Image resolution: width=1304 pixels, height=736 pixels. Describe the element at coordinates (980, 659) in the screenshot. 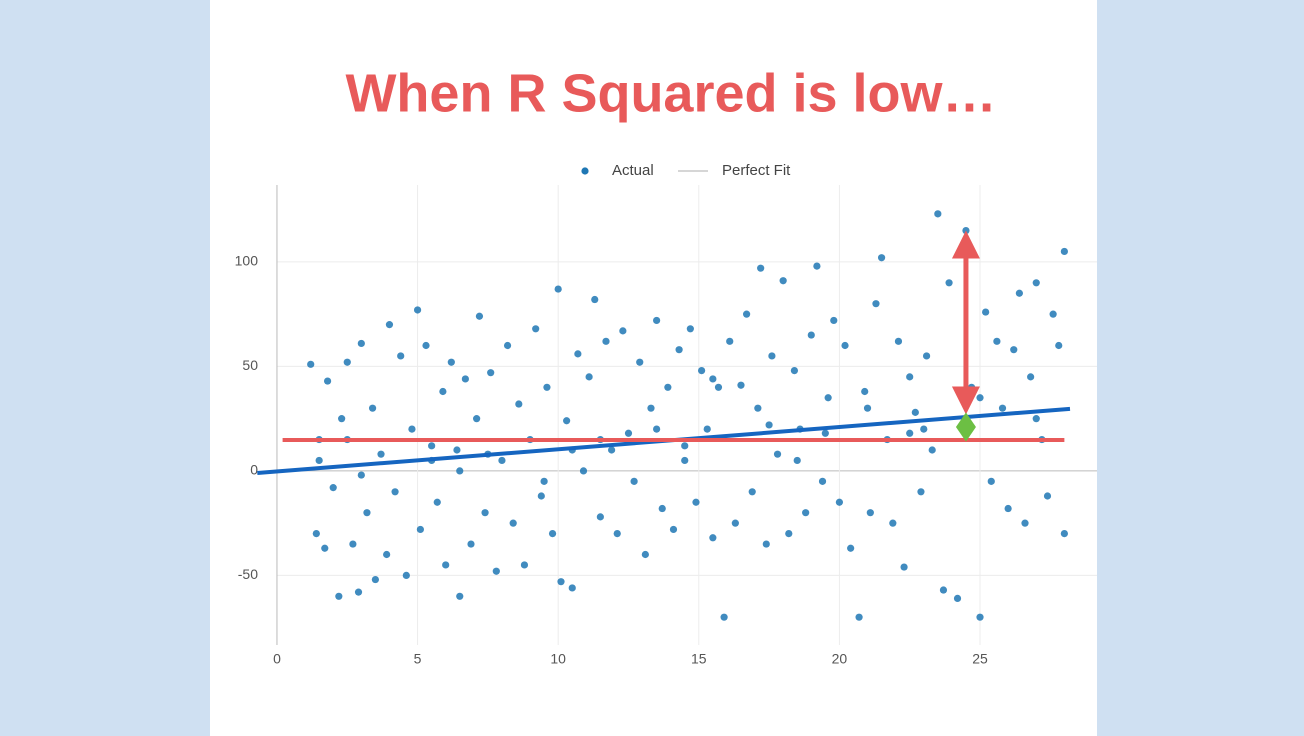

I see `x-tick-label: 25` at that location.